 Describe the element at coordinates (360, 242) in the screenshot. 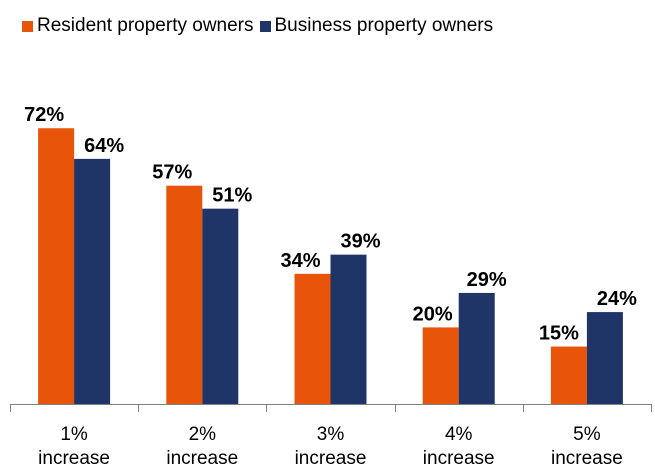

I see `data-label-business-3: 39%` at that location.